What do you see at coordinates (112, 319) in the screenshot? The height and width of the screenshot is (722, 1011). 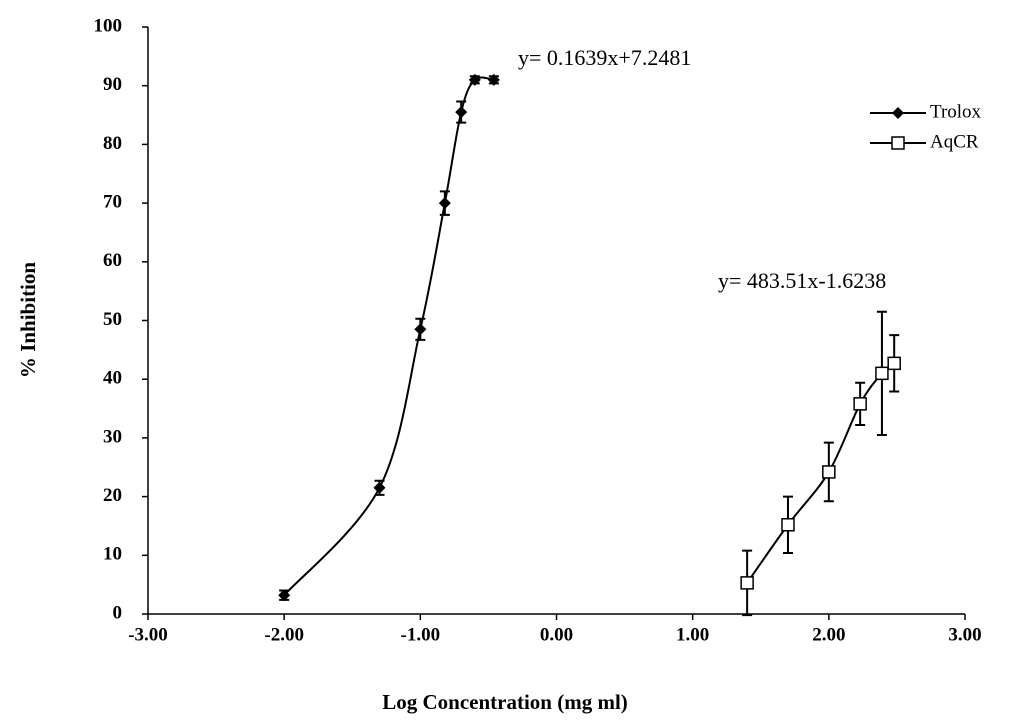 I see `y-tick-label: 50` at bounding box center [112, 319].